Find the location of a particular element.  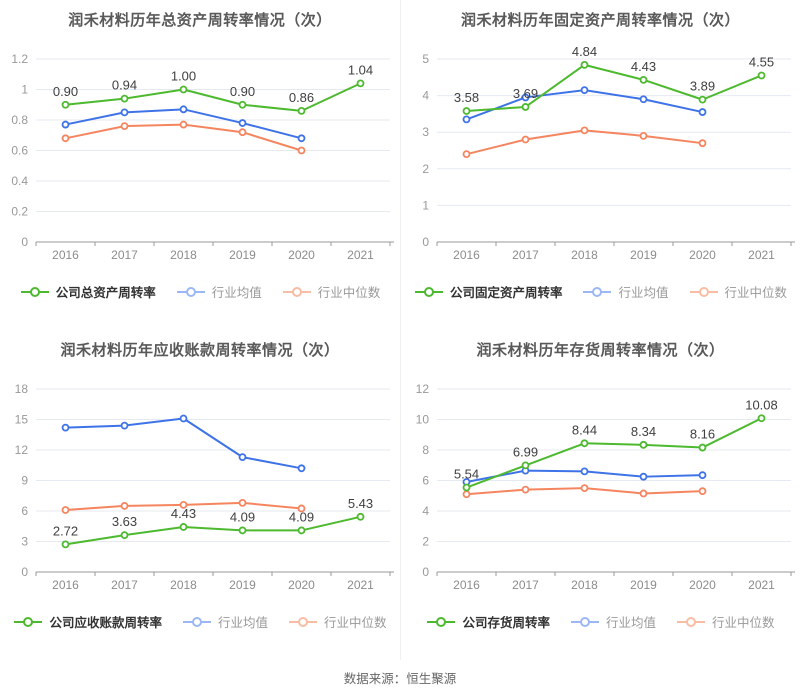

legend-item-company: 公司总资产周转率 is located at coordinates (88, 291).